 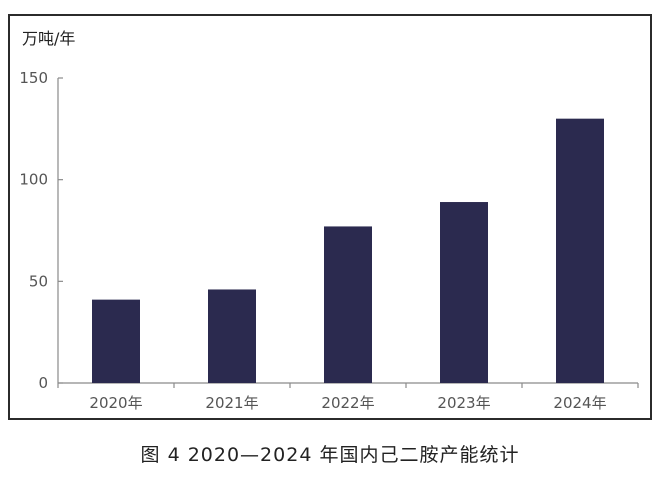 What do you see at coordinates (580, 251) in the screenshot?
I see `bar-2024年` at bounding box center [580, 251].